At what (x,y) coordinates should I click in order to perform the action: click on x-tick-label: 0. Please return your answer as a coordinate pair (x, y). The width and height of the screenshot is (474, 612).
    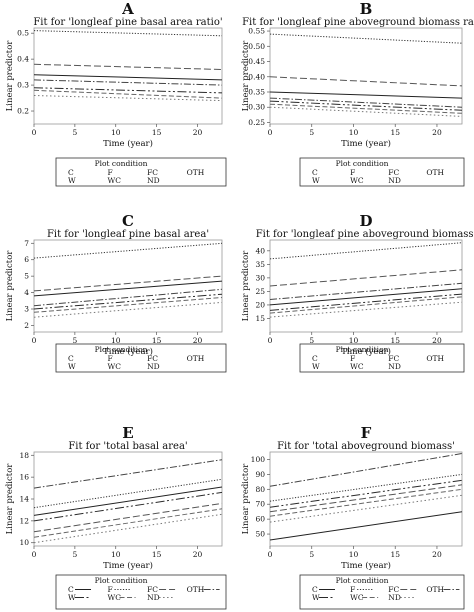
    Looking at the image, I should click on (34, 132).